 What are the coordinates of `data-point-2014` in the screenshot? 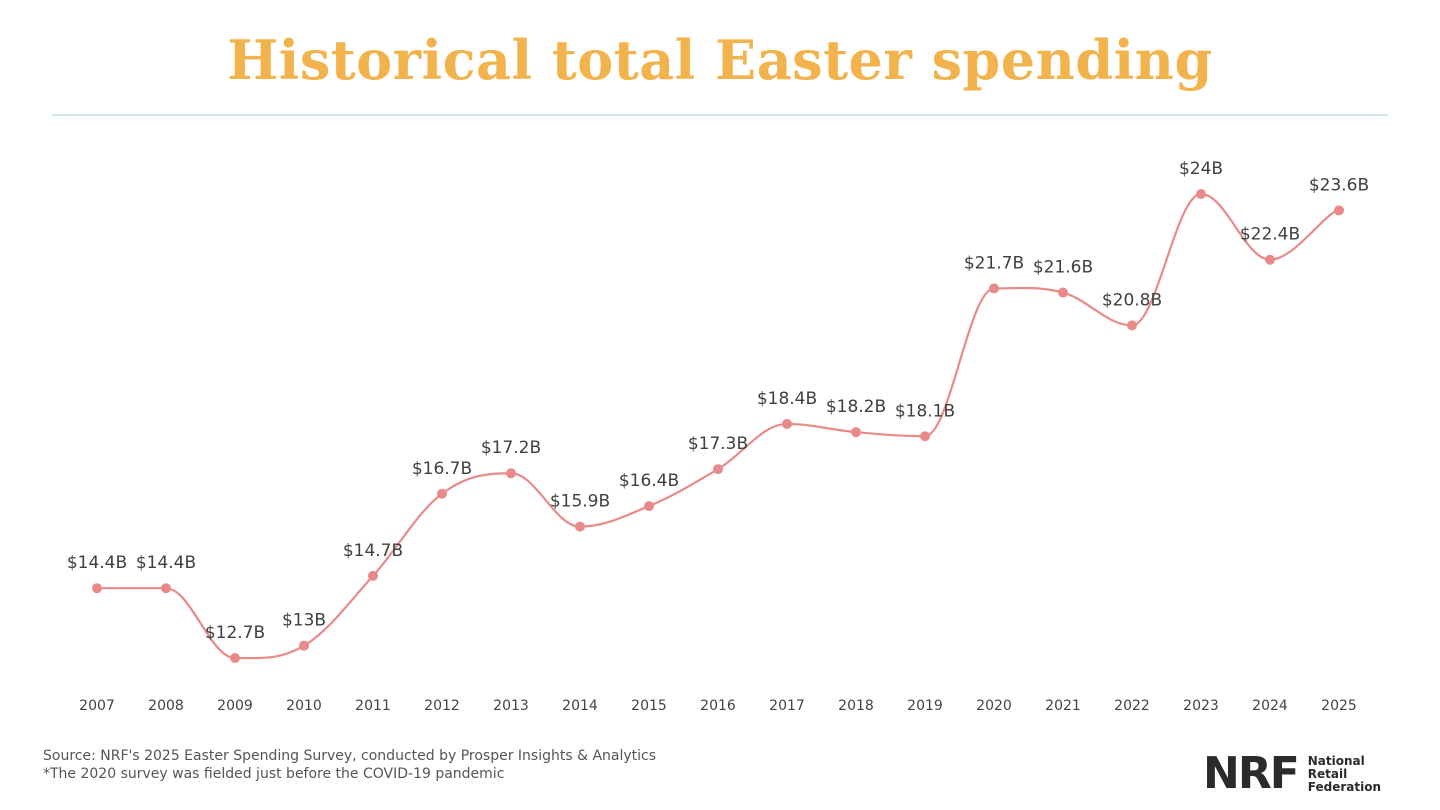 It's located at (580, 526).